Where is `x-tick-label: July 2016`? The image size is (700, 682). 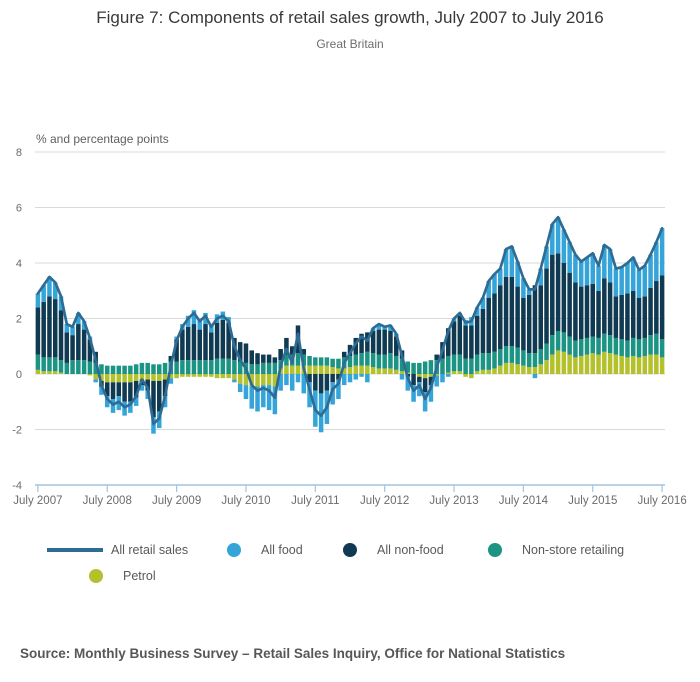
x-tick-label: July 2016 is located at coordinates (661, 501).